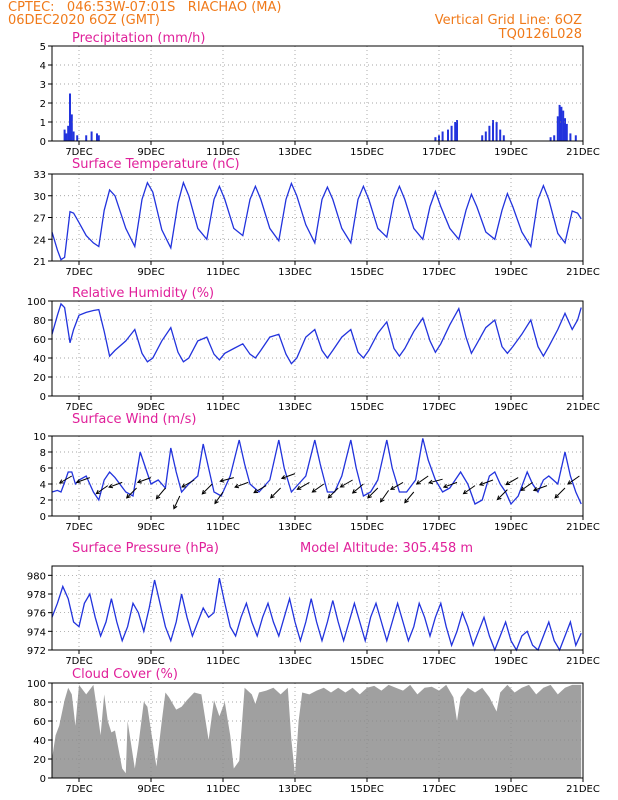 Image resolution: width=618 pixels, height=800 pixels. What do you see at coordinates (39, 219) in the screenshot?
I see `y-tick-label: 27` at bounding box center [39, 219].